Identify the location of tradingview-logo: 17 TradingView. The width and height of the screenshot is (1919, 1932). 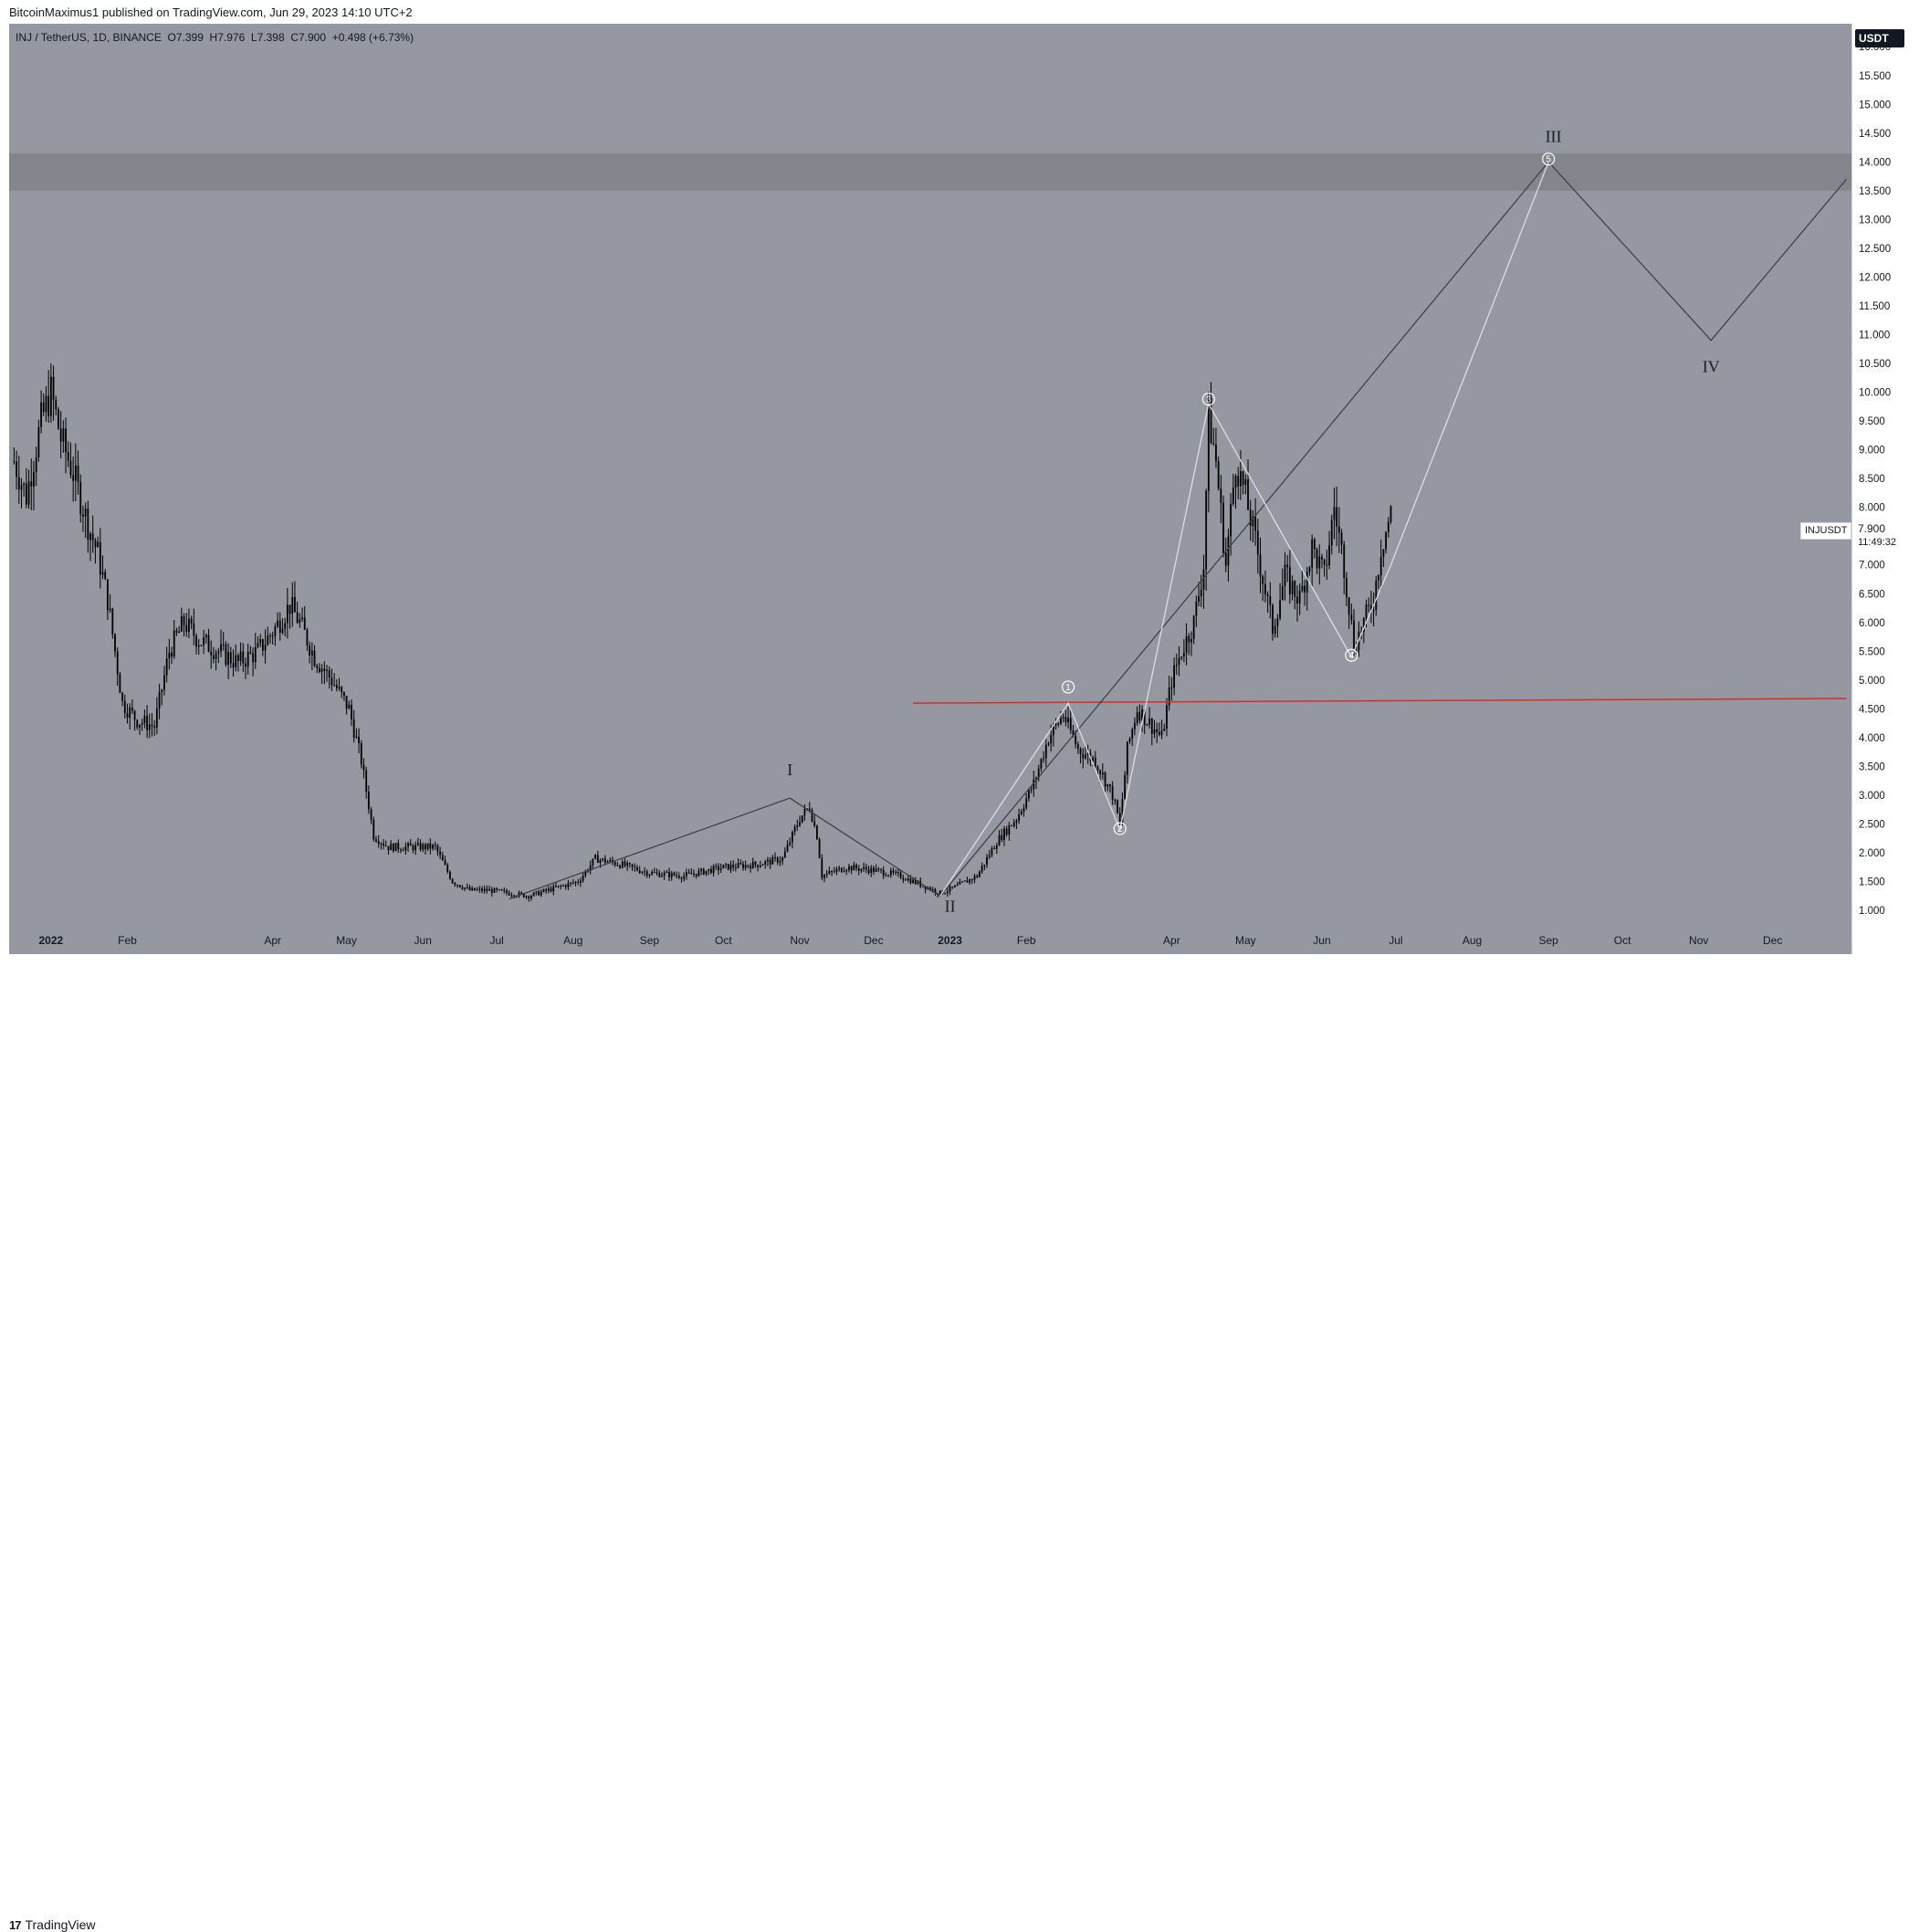
(52, 1925).